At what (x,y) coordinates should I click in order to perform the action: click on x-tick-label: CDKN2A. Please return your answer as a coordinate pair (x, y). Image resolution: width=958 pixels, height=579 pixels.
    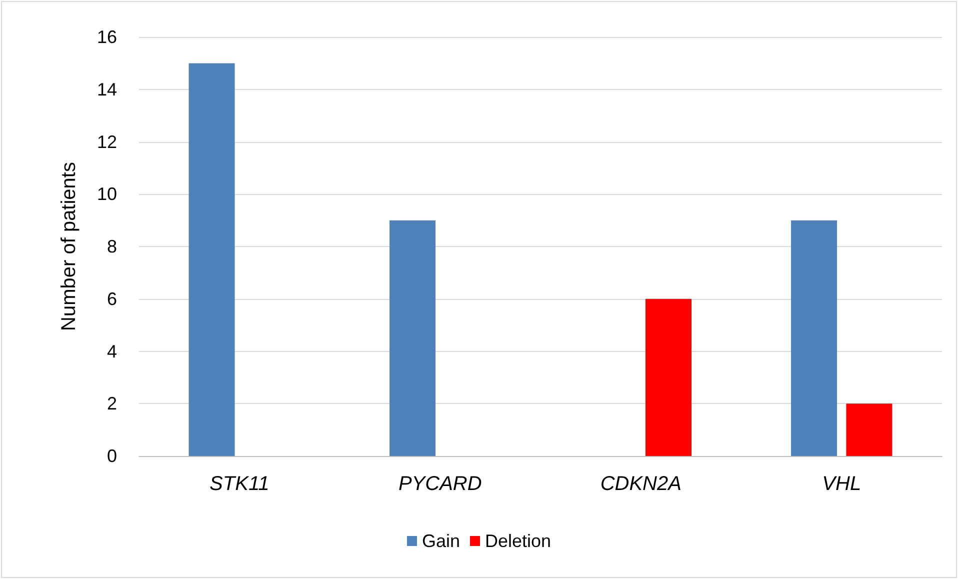
    Looking at the image, I should click on (641, 484).